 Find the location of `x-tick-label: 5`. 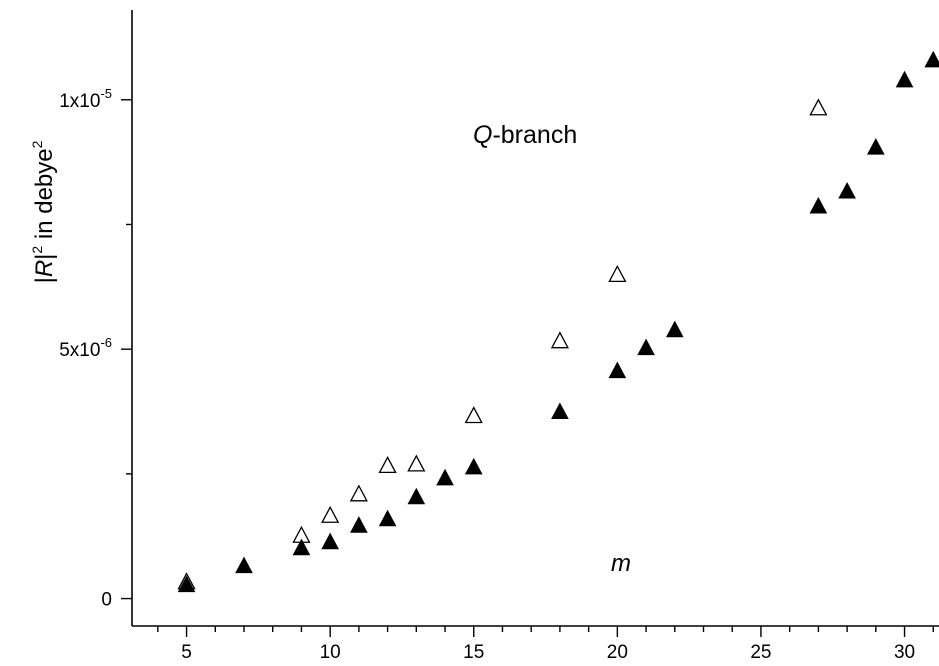

x-tick-label: 5 is located at coordinates (186, 652).